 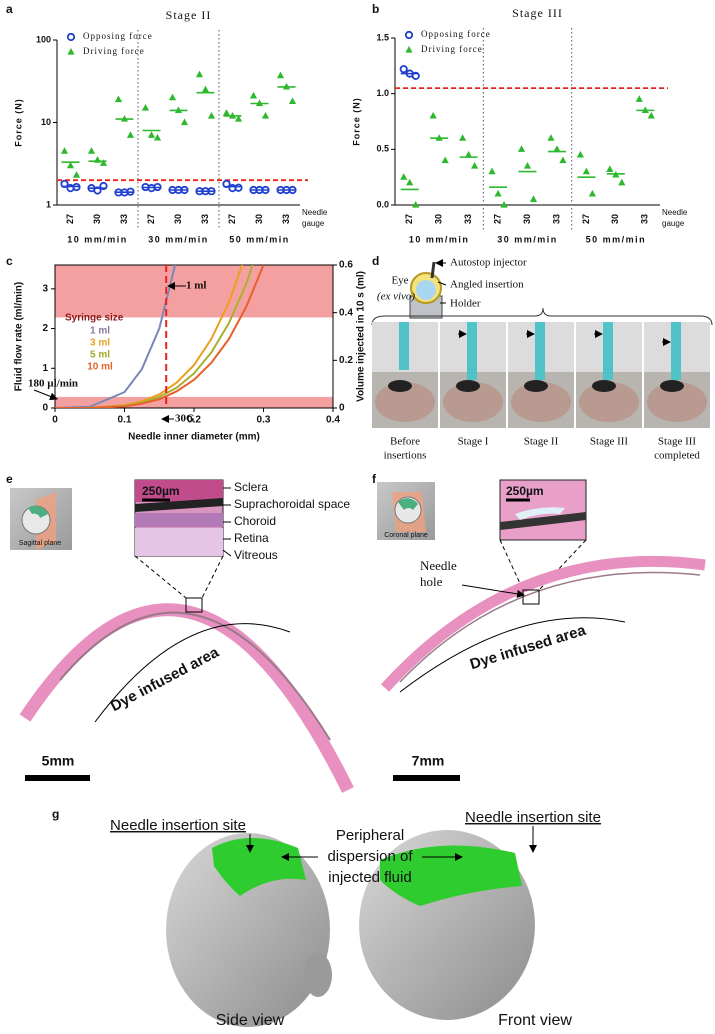 What do you see at coordinates (38, 511) in the screenshot?
I see `dye-icon` at bounding box center [38, 511].